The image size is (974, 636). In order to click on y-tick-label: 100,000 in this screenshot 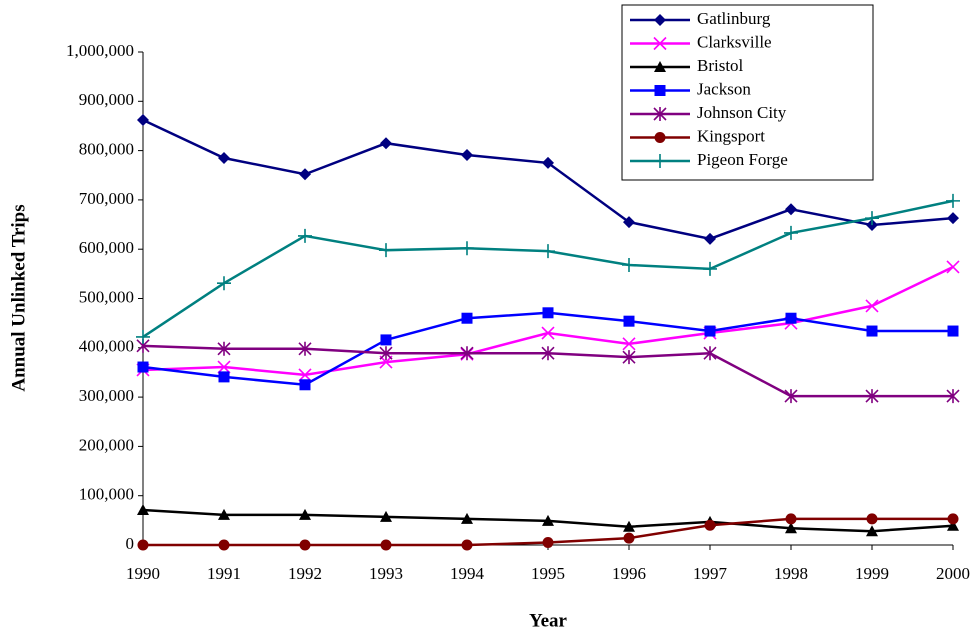, I will do `click(106, 494)`.